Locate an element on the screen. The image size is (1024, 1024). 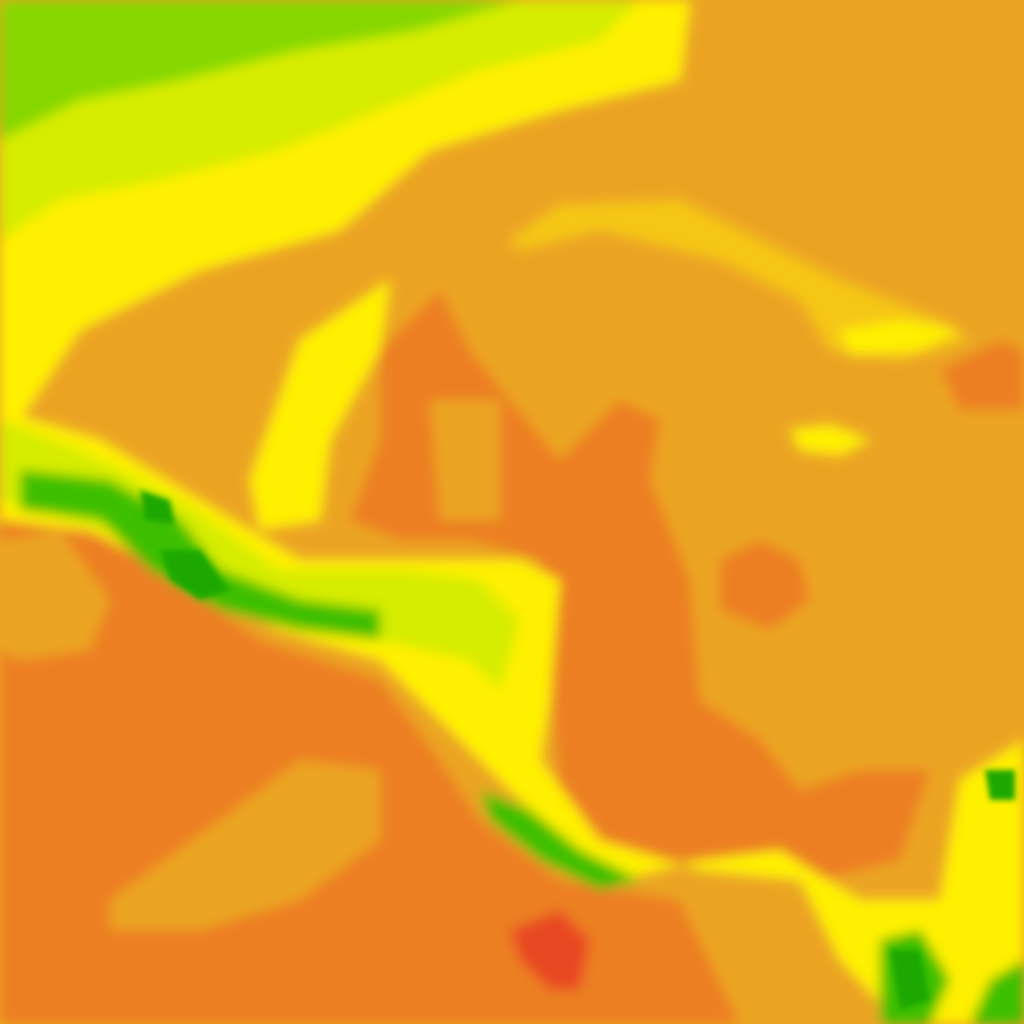
orange-patch-center is located at coordinates (465, 460).